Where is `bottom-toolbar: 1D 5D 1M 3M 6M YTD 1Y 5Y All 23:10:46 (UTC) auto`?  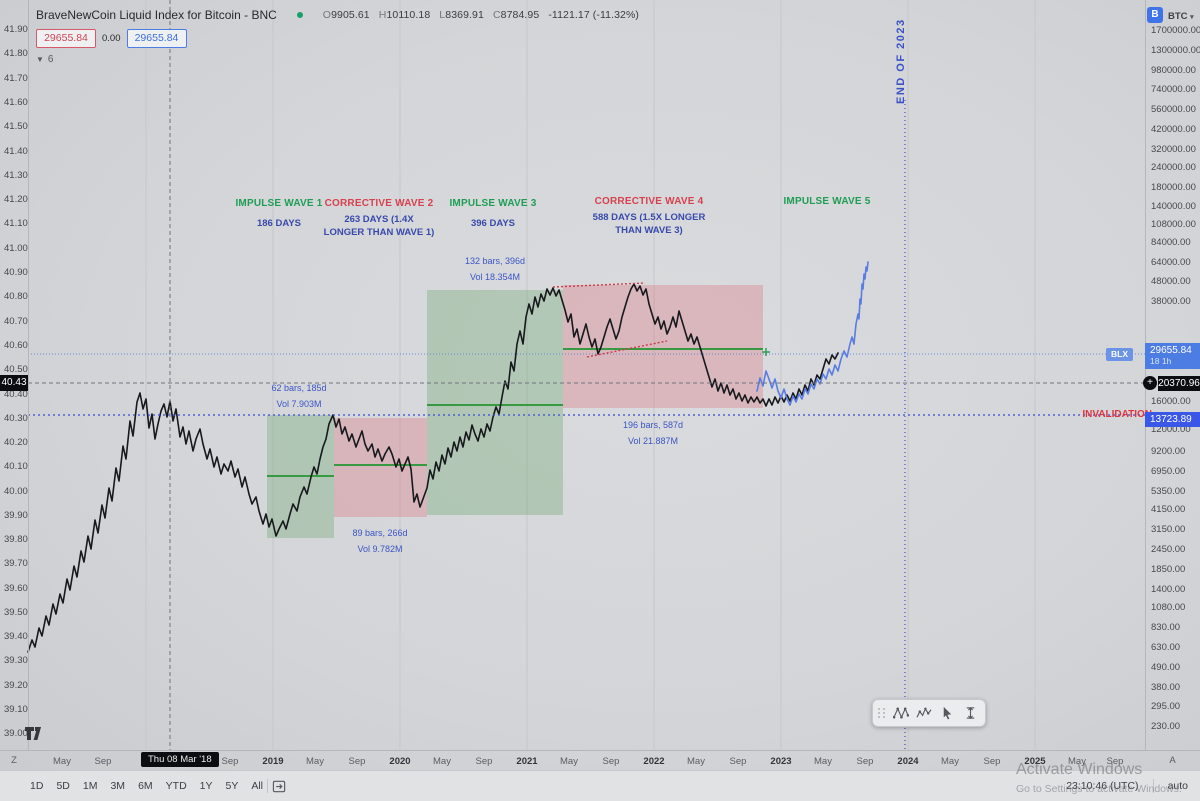
bottom-toolbar: 1D 5D 1M 3M 6M YTD 1Y 5Y All 23:10:46 (UTC) auto is located at coordinates (600, 785).